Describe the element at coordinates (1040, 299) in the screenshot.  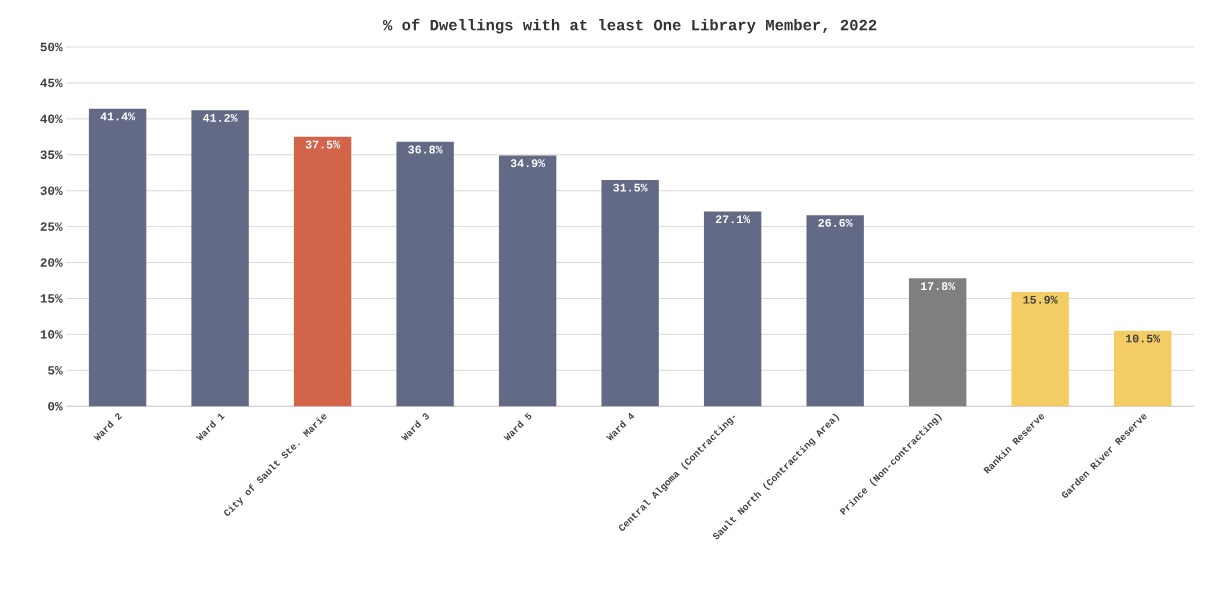
I see `data-label: 15.9%` at that location.